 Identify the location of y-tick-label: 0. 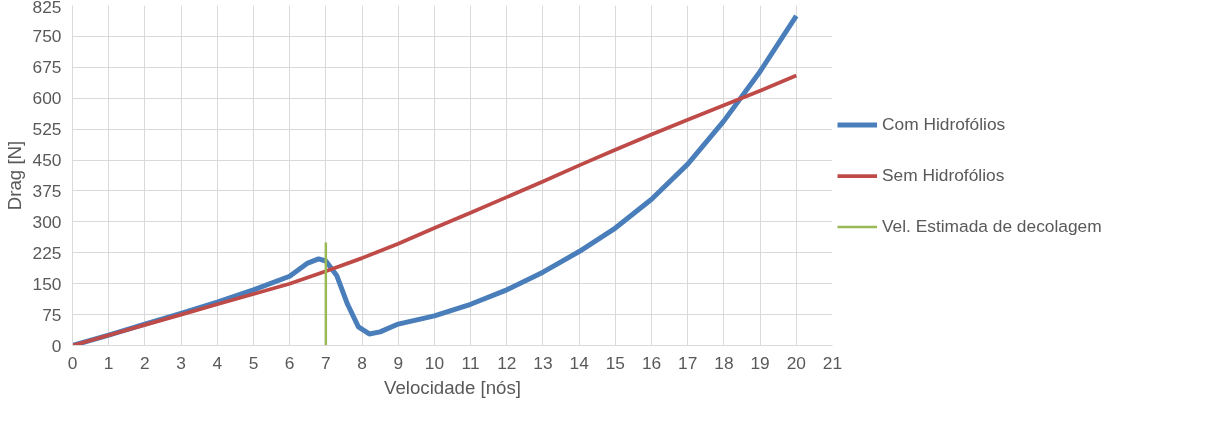
(56, 345).